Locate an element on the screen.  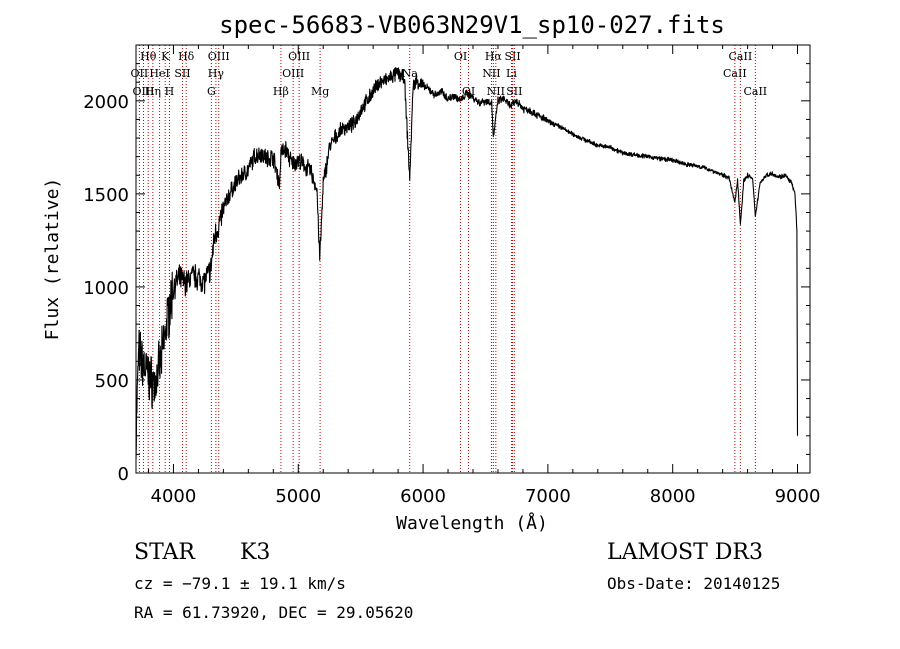
coordinates: RA = 61.73920, DEC = 29.05620 is located at coordinates (274, 612).